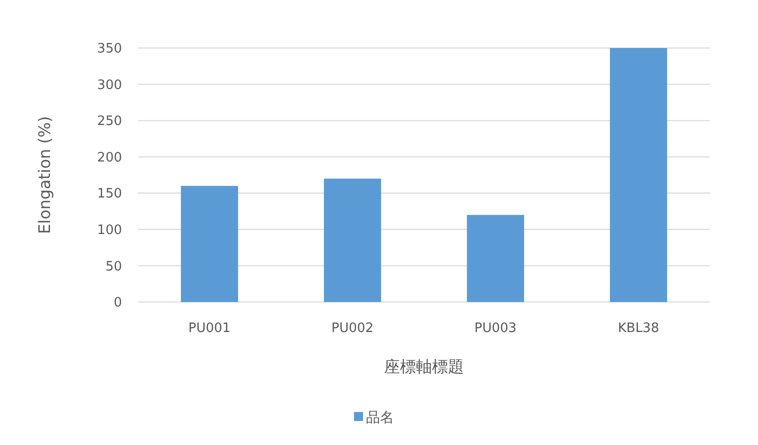 The image size is (758, 445). What do you see at coordinates (639, 328) in the screenshot?
I see `x-tick-label: KBL38` at bounding box center [639, 328].